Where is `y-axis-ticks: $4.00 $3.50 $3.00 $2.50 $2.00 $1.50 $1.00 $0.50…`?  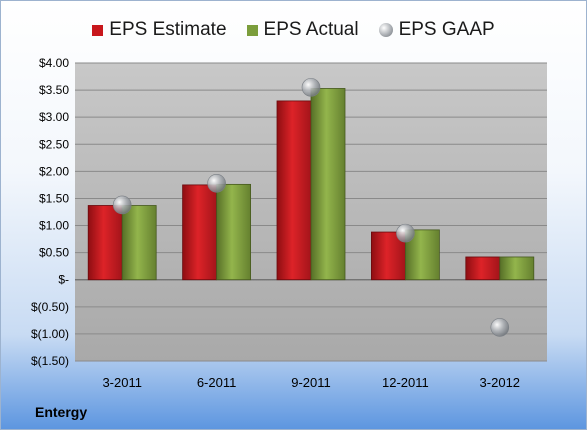 y-axis-ticks: $4.00 $3.50 $3.00 $2.50 $2.00 $1.50 $1.00 $0.50… is located at coordinates (50, 212).